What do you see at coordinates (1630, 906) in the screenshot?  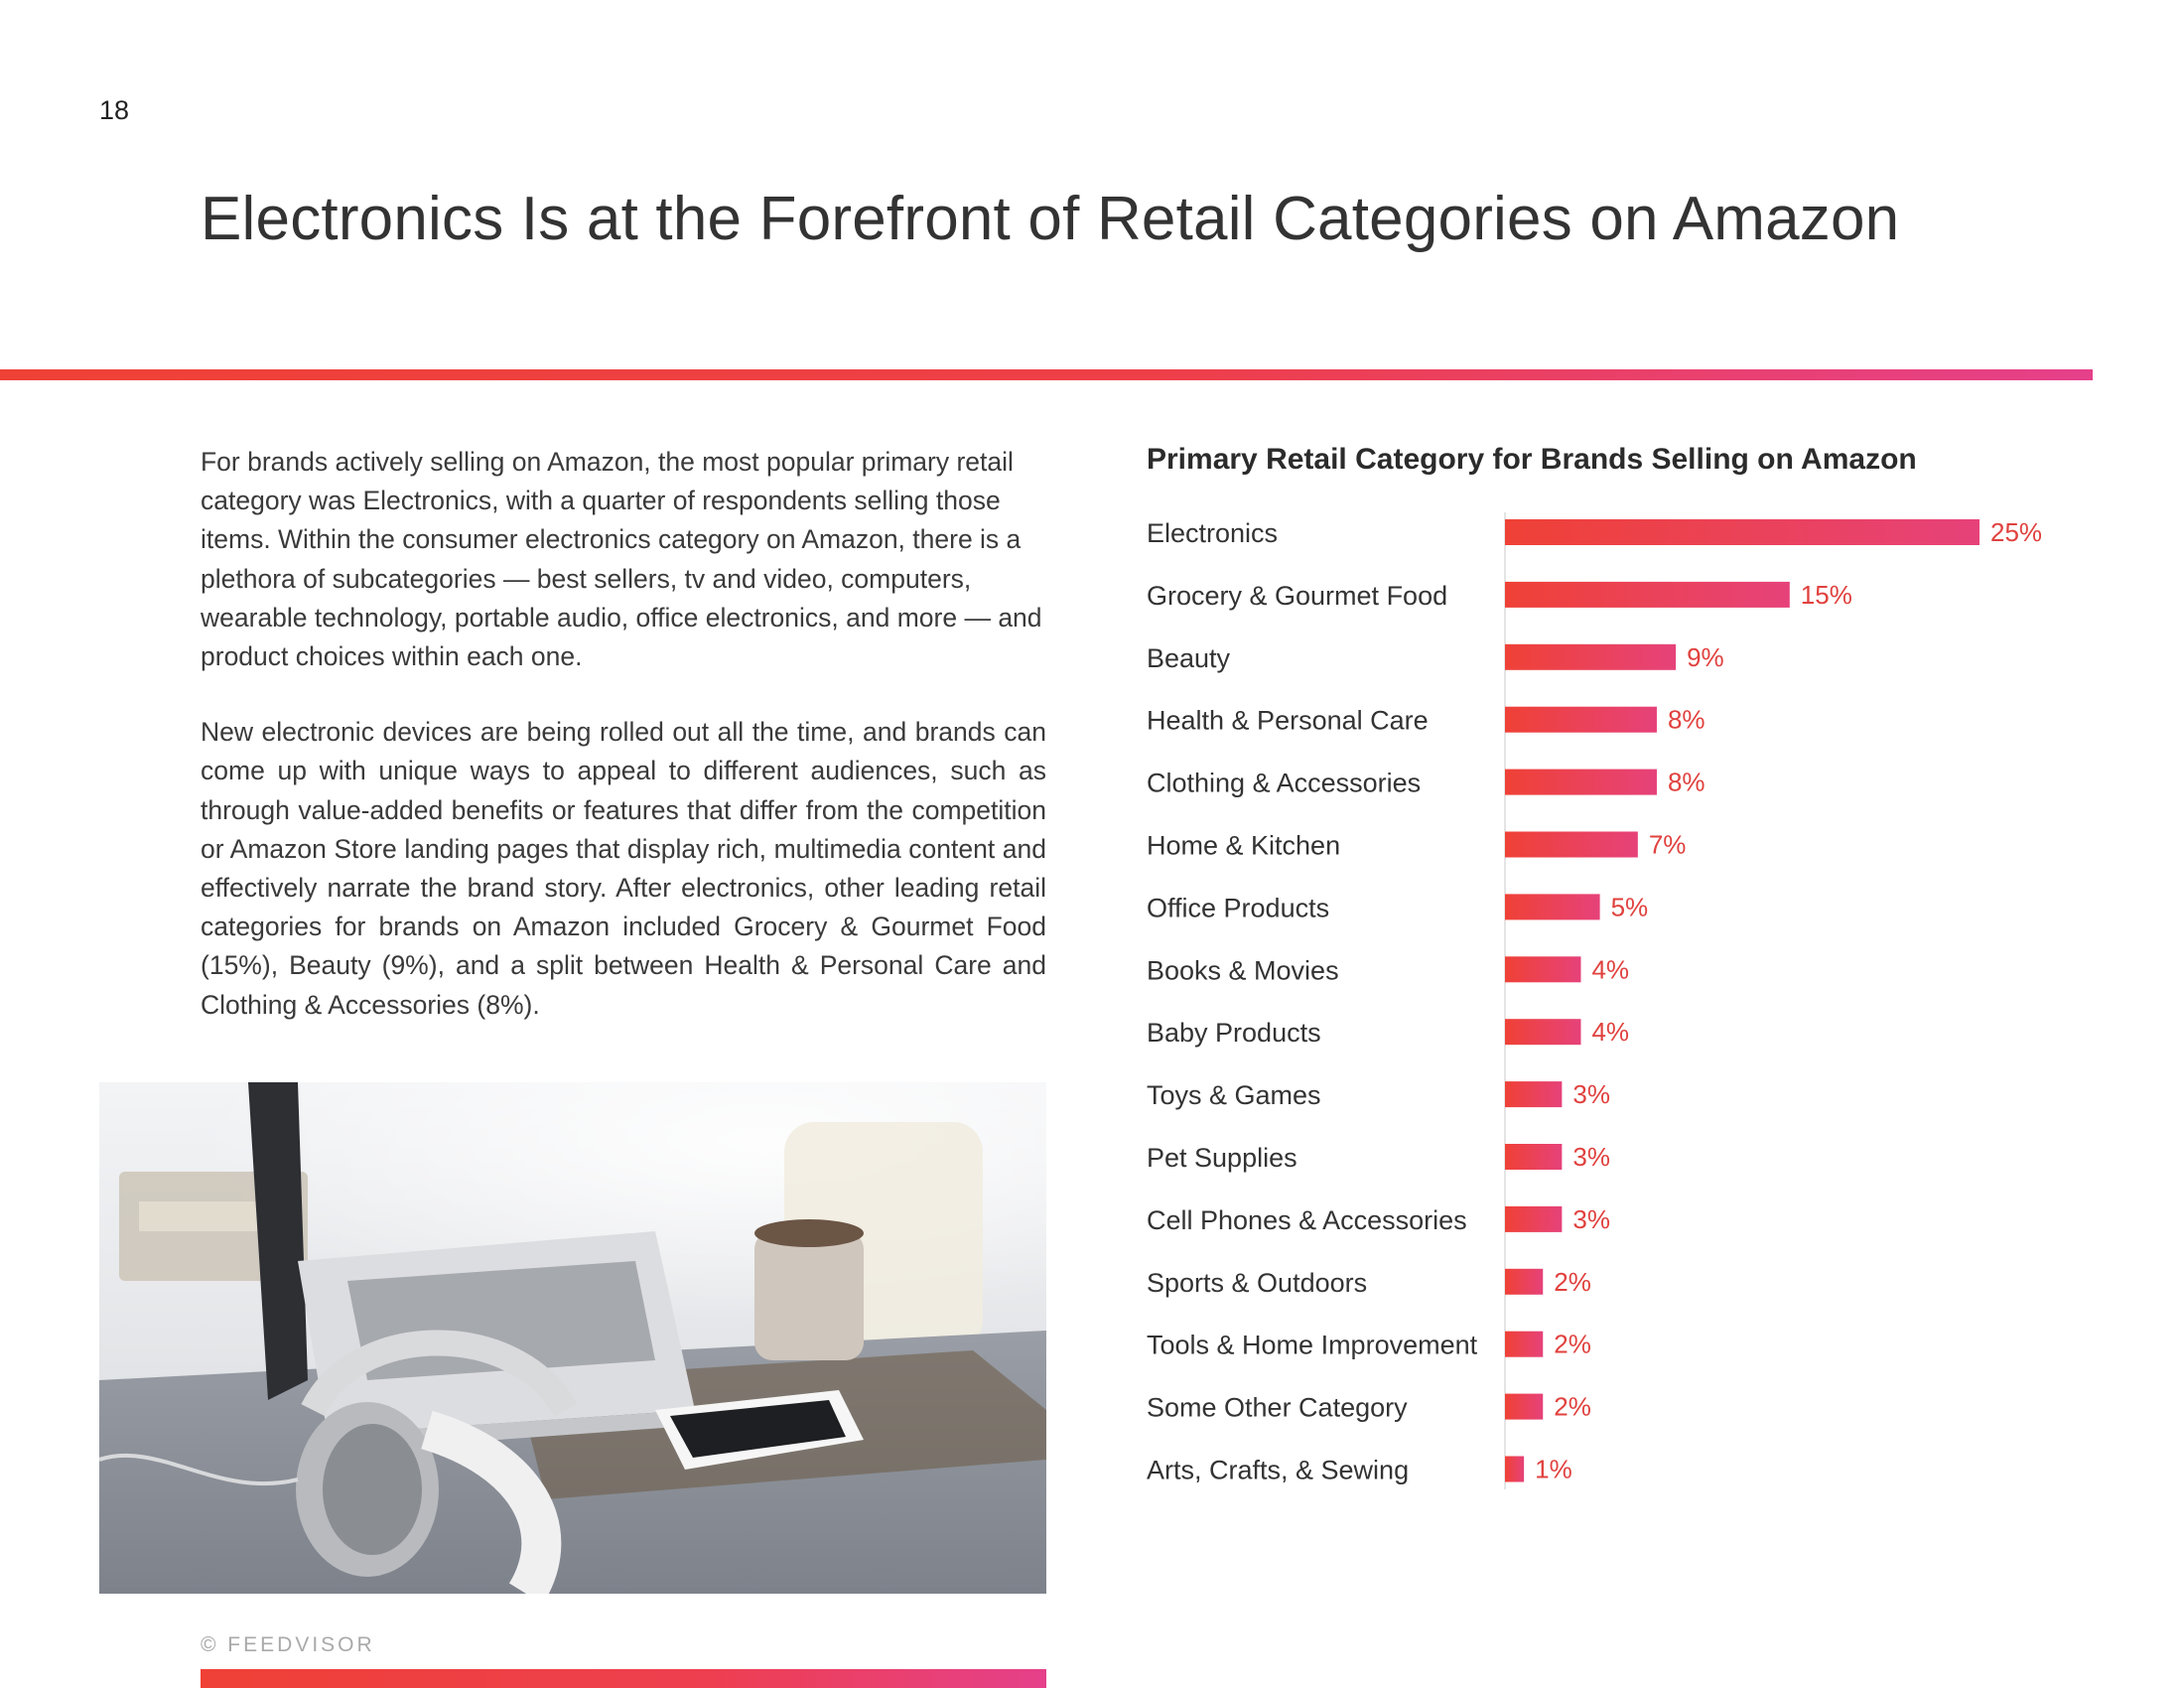 I see `value-label: 5%` at bounding box center [1630, 906].